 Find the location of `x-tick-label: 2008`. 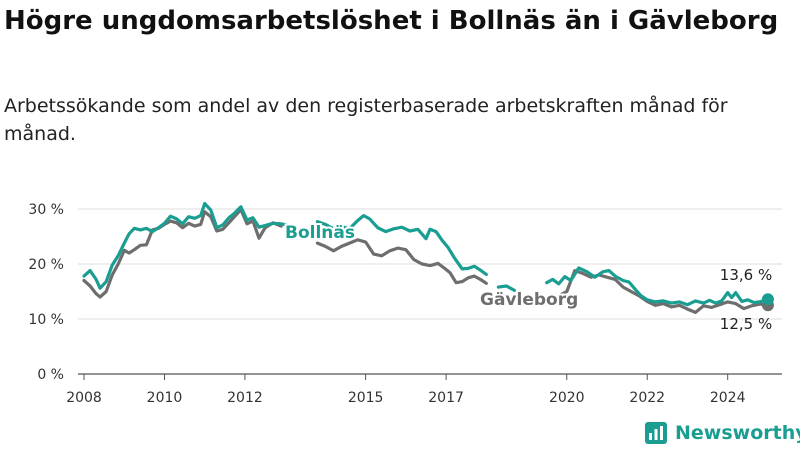

x-tick-label: 2008 is located at coordinates (84, 398).